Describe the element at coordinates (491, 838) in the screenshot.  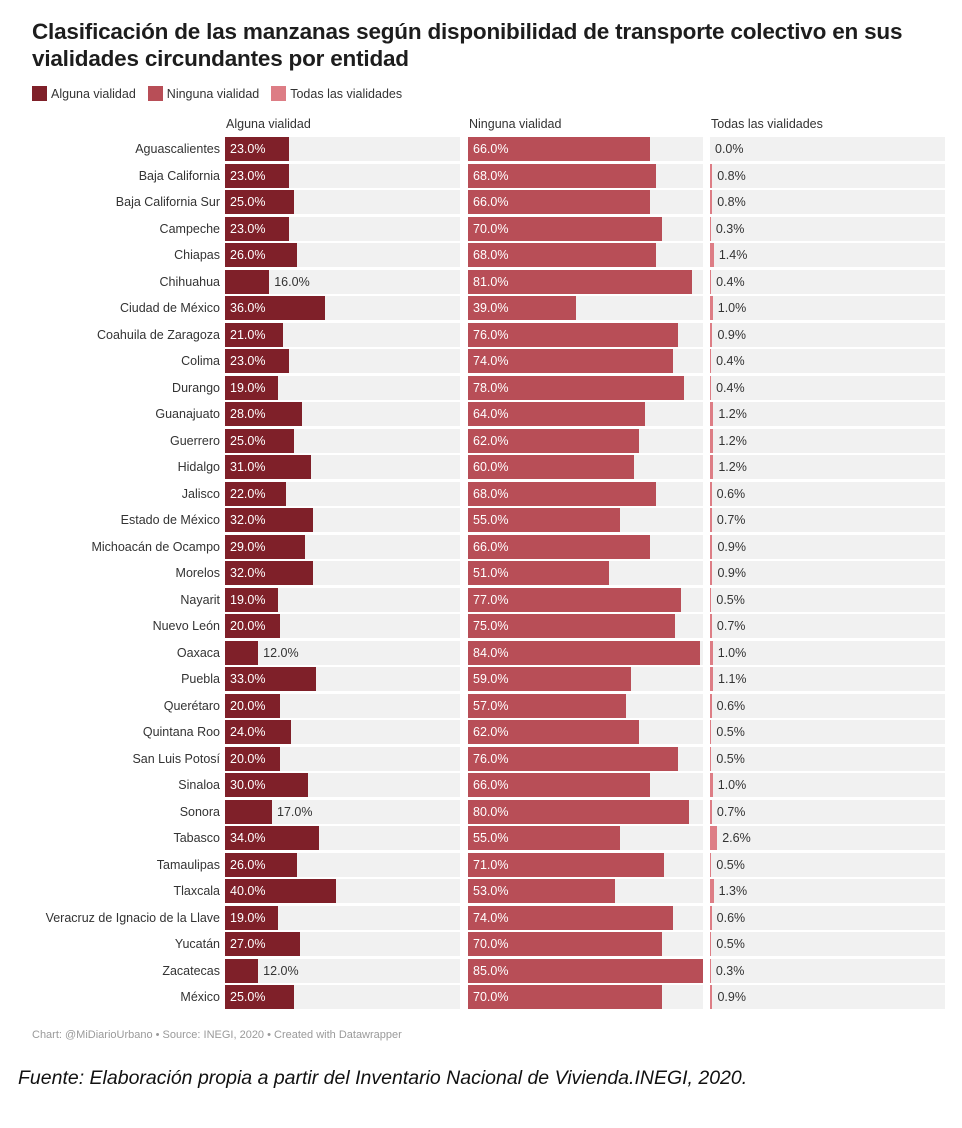
I see `value-label: 55.0%` at that location.